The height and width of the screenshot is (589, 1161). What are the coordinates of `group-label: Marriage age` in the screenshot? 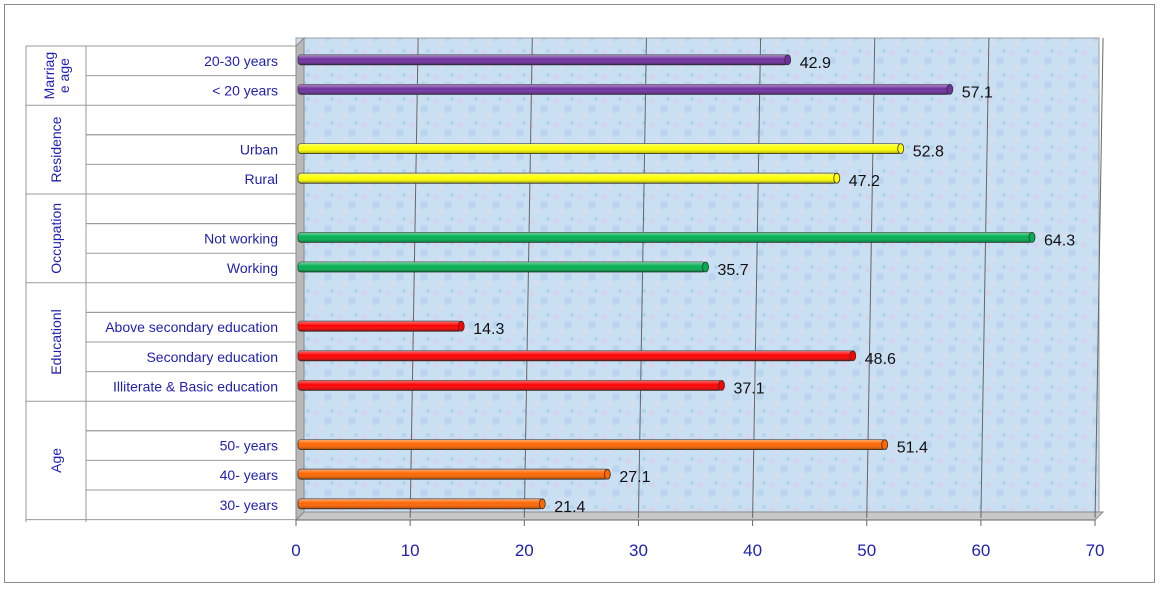 It's located at (56, 75).